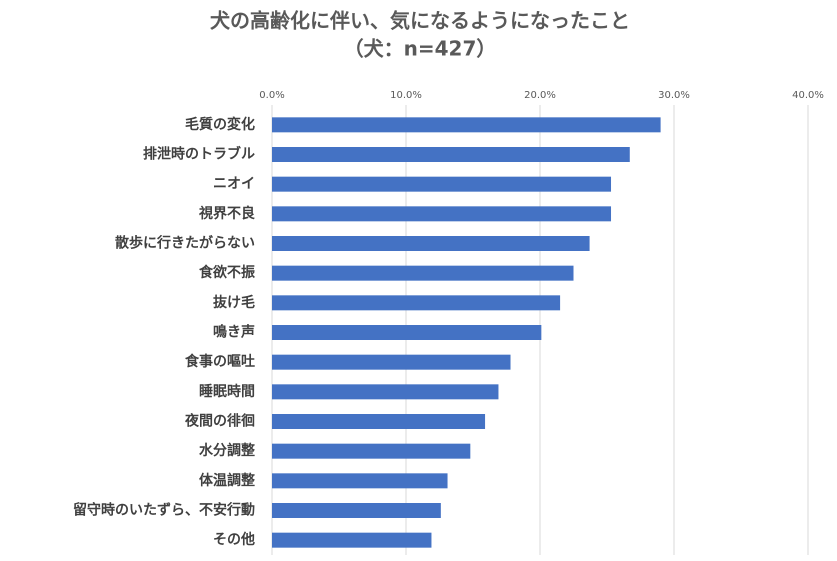  I want to click on y-tick-label: 排泄時のトラブル, so click(199, 154).